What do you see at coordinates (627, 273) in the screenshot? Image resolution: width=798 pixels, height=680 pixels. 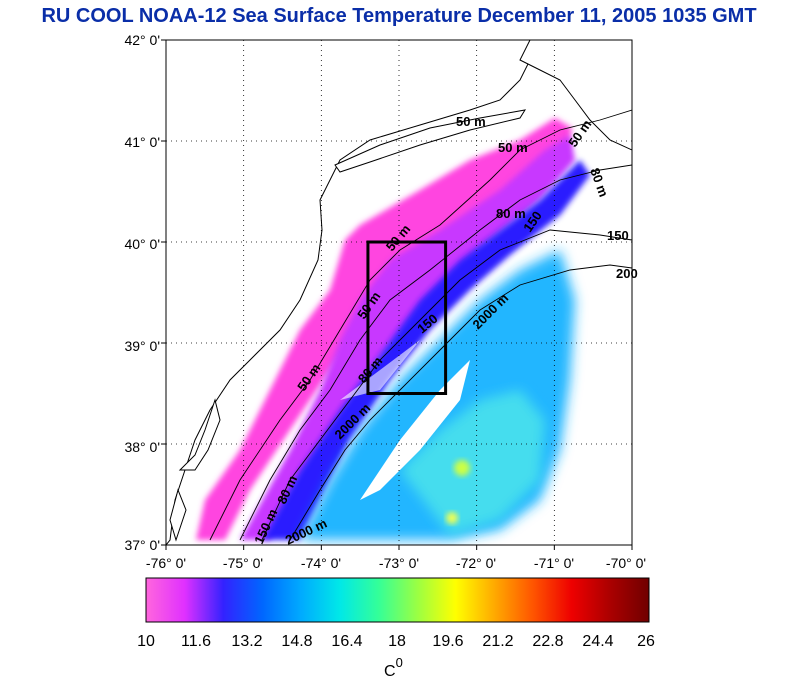 I see `contour-label: 200` at bounding box center [627, 273].